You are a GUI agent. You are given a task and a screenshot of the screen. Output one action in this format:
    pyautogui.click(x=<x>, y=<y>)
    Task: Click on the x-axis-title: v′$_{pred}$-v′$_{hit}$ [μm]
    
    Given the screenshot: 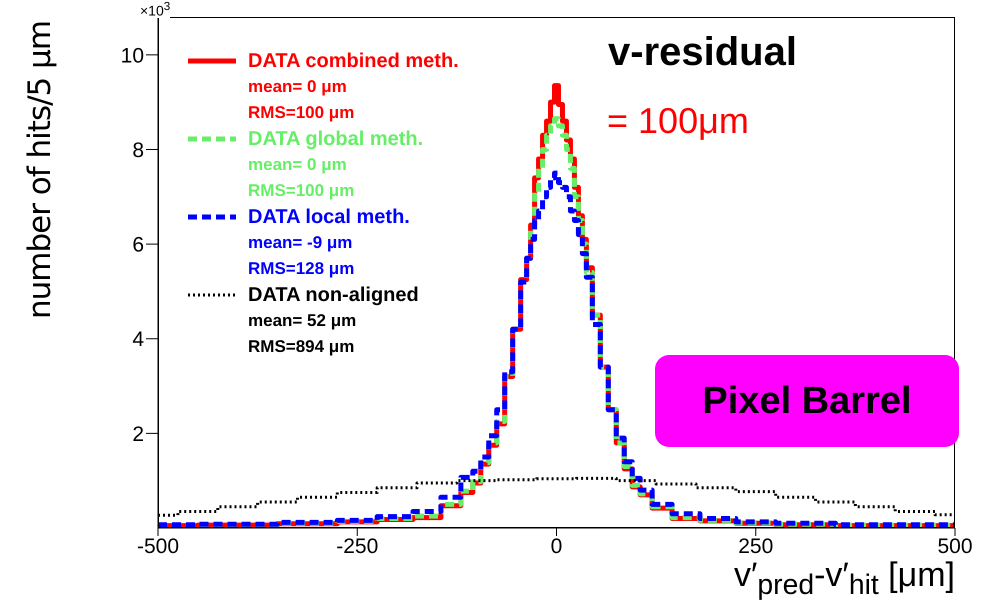 What is the action you would take?
    pyautogui.click(x=844, y=579)
    